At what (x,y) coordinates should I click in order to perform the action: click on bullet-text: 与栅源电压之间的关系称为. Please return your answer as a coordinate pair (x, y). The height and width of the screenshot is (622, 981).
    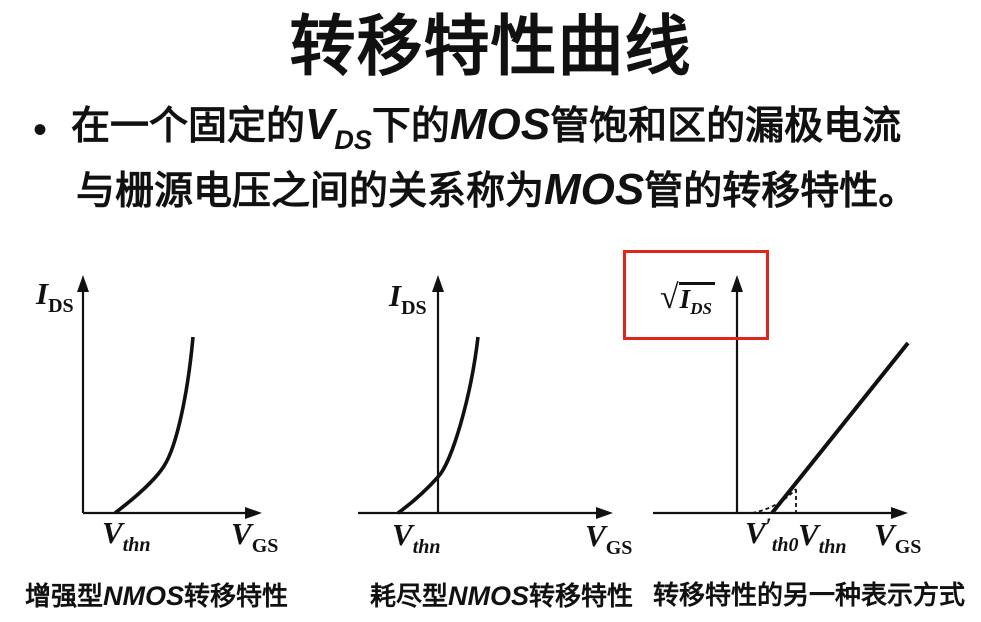
    Looking at the image, I should click on (310, 191).